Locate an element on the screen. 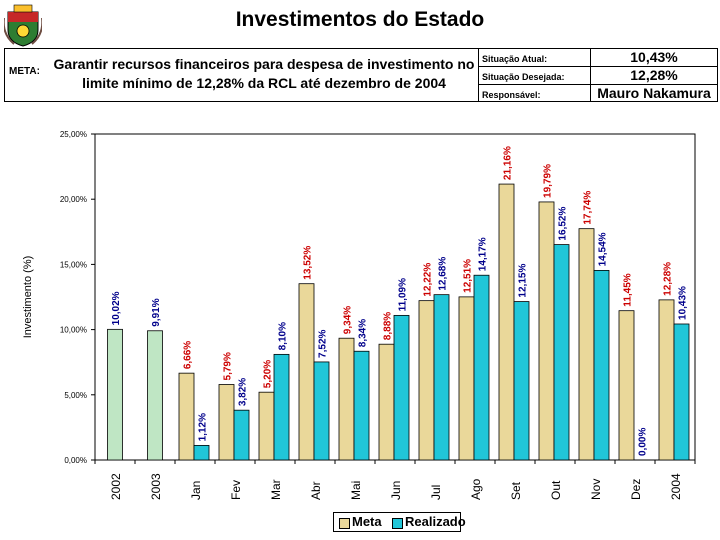 The image size is (720, 540). state-crest-icon is located at coordinates (23, 25).